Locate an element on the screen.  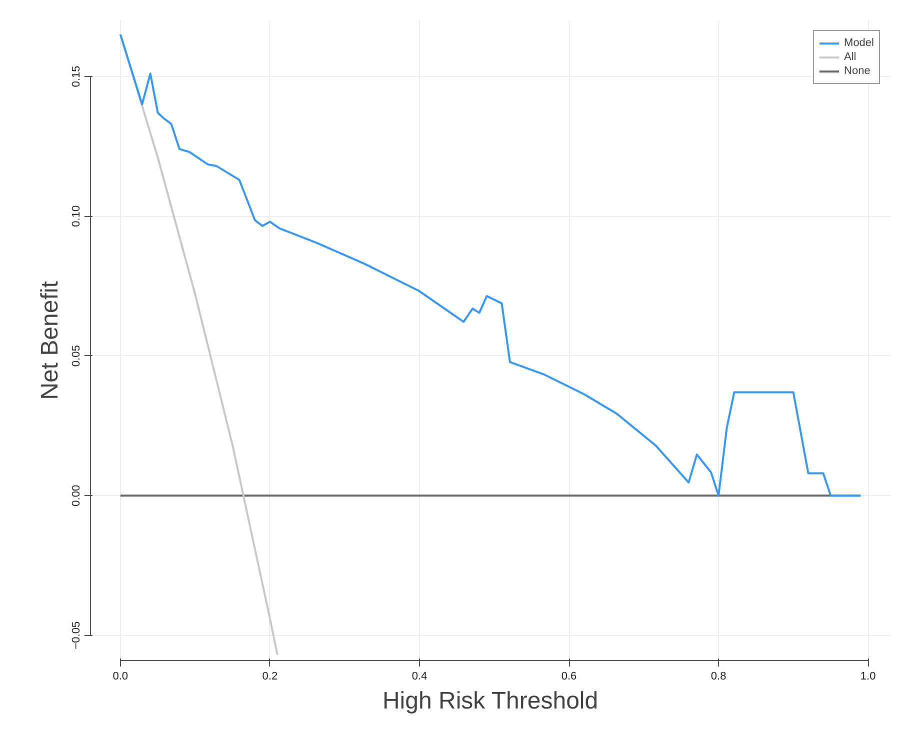
legend-label: All is located at coordinates (851, 57).